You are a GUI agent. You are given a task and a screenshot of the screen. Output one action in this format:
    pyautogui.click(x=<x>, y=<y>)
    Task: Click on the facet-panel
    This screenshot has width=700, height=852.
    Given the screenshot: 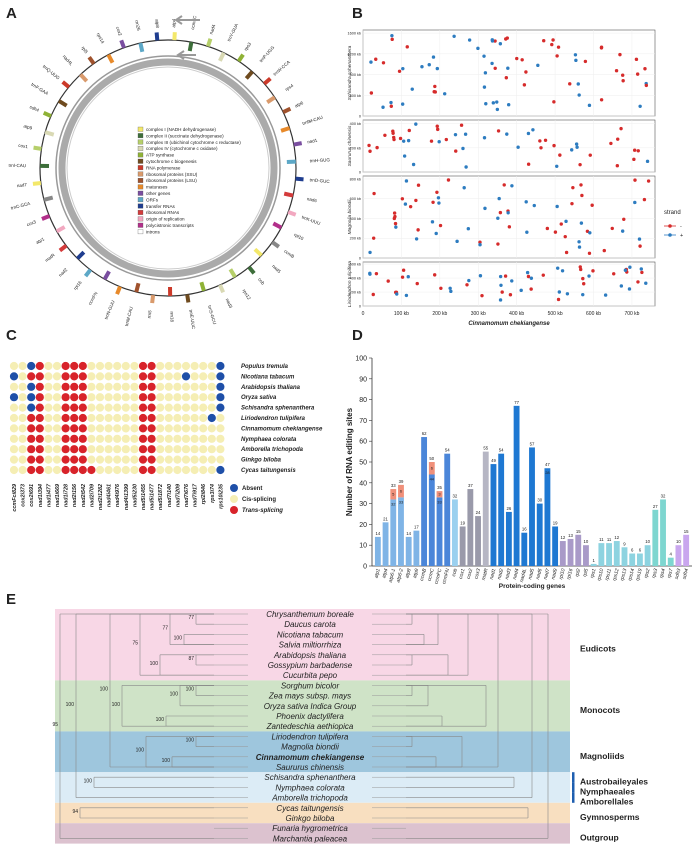 What is the action you would take?
    pyautogui.click(x=509, y=146)
    